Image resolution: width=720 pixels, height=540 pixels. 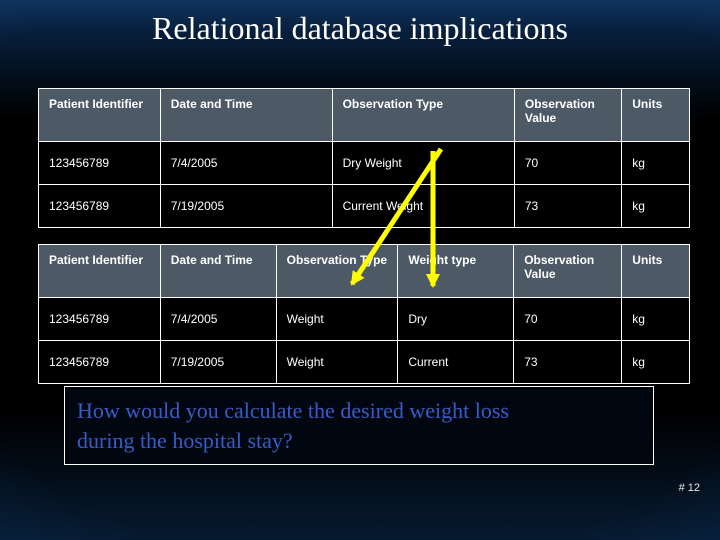 I want to click on page-number: # 12, so click(x=689, y=488).